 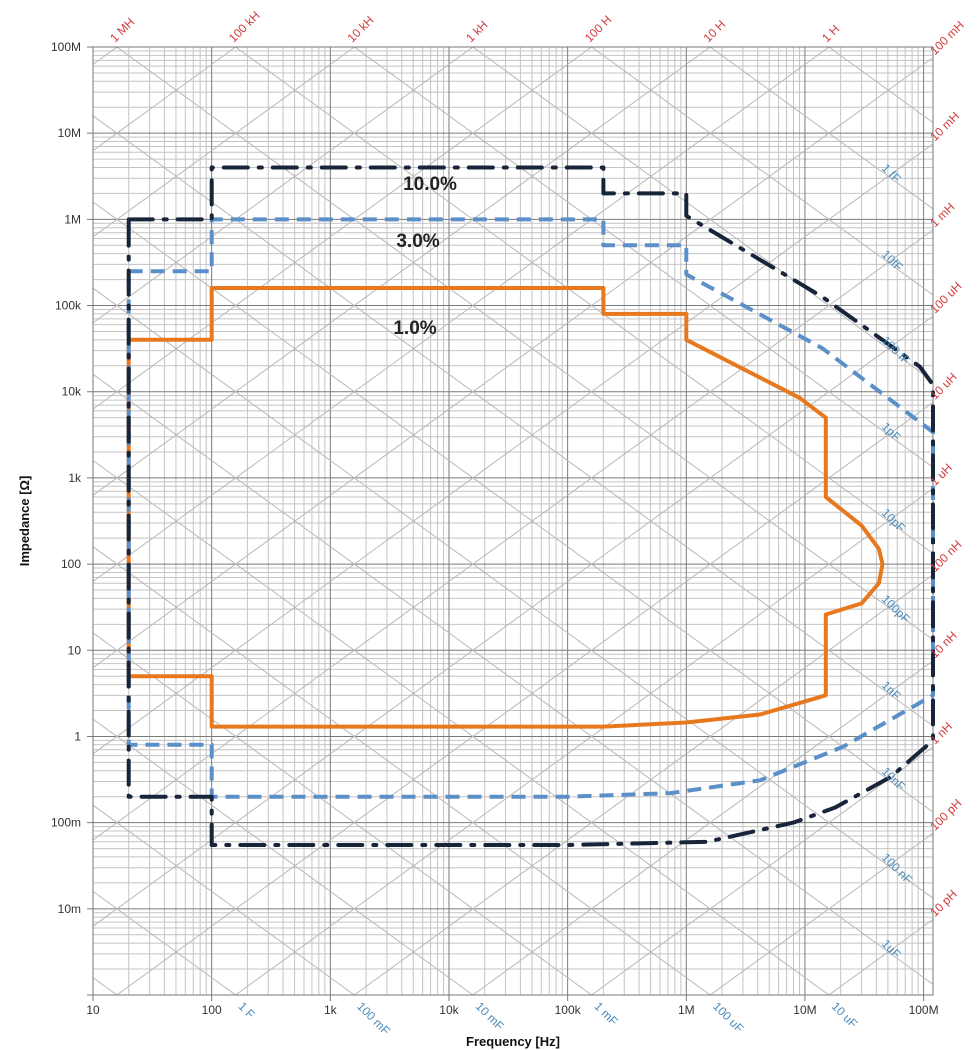 What do you see at coordinates (331, 1010) in the screenshot?
I see `x-tick-label: 1k` at bounding box center [331, 1010].